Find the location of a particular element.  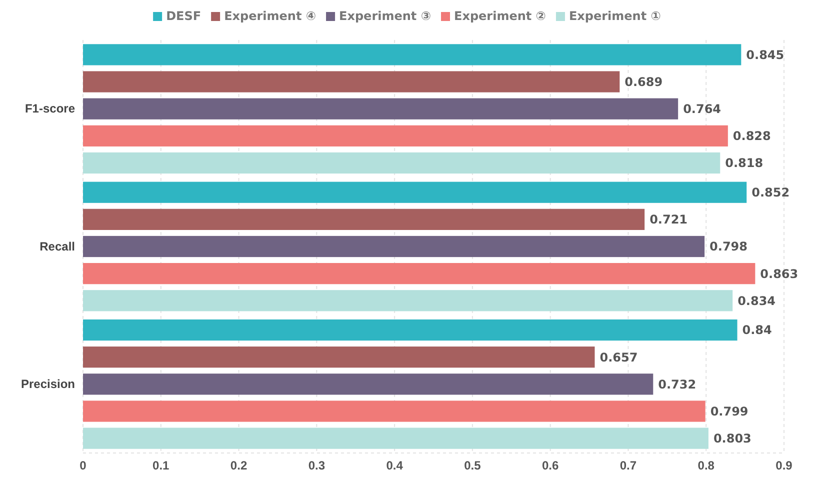

y-tick-label: Recall is located at coordinates (57, 246).